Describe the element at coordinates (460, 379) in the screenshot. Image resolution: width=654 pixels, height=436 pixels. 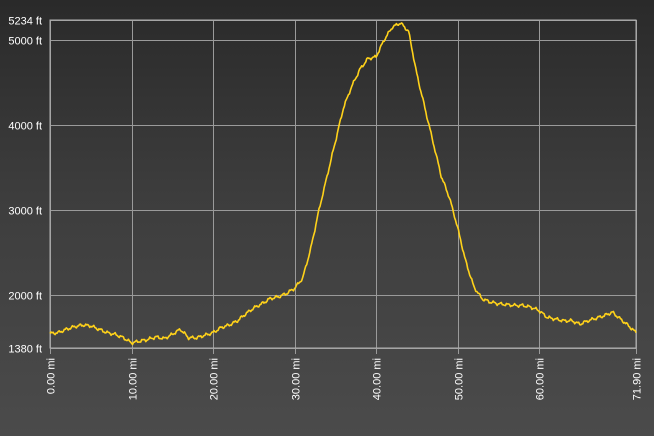
I see `x-tick-label: 50.00 mi` at that location.